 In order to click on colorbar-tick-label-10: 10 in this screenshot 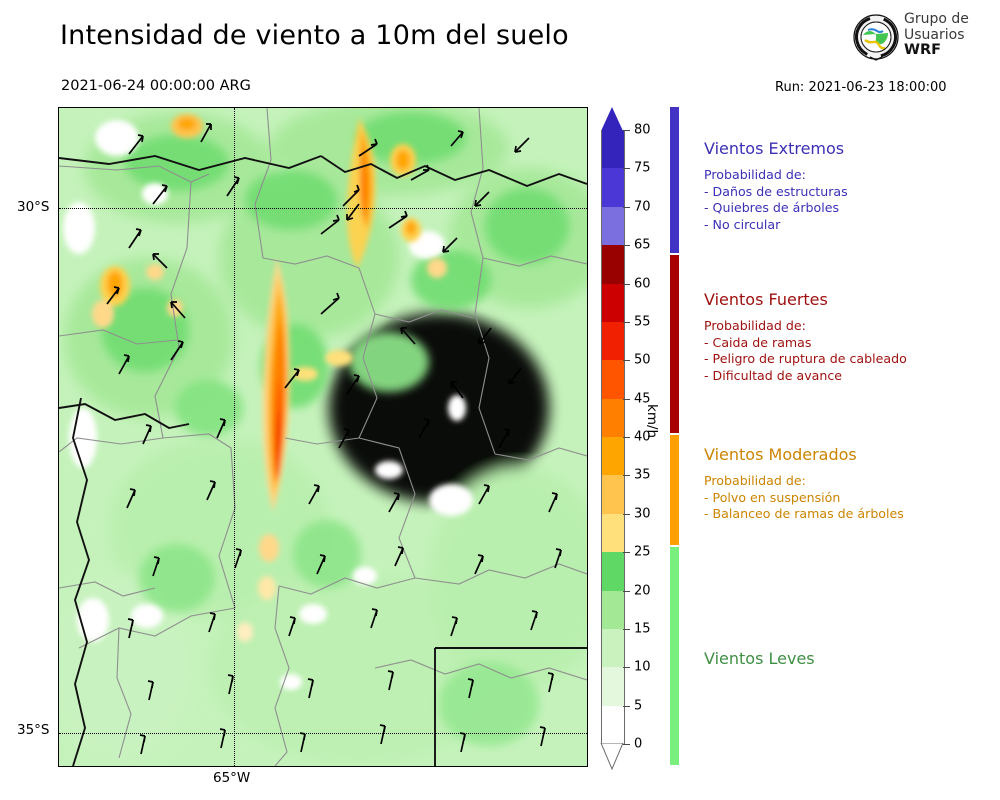, I will do `click(642, 667)`.